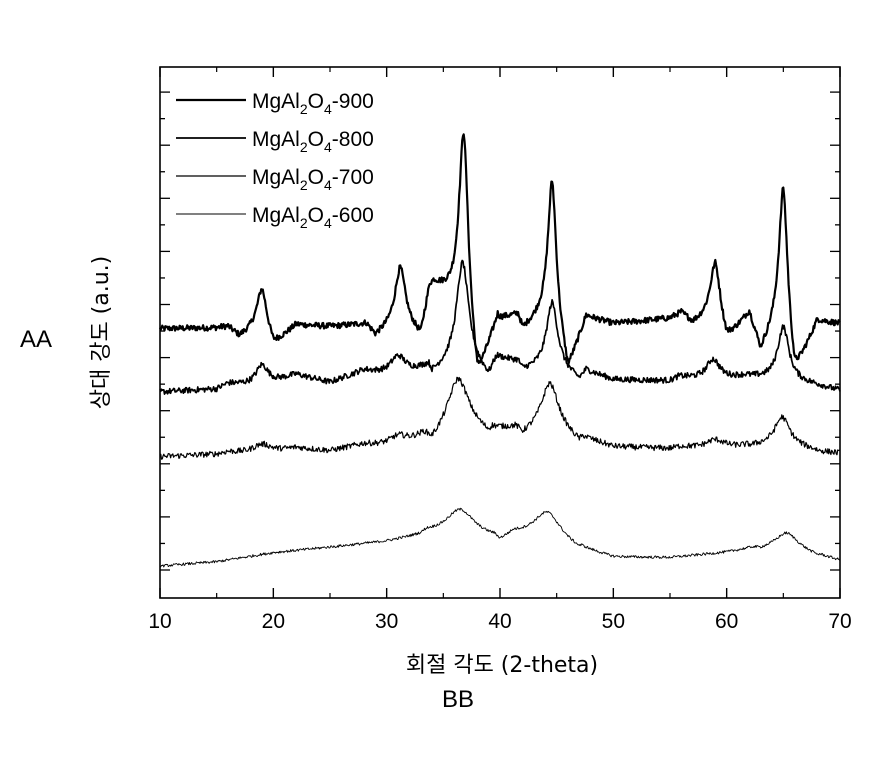 The image size is (883, 761). What do you see at coordinates (159, 621) in the screenshot?
I see `x-tick-label: 10` at bounding box center [159, 621].